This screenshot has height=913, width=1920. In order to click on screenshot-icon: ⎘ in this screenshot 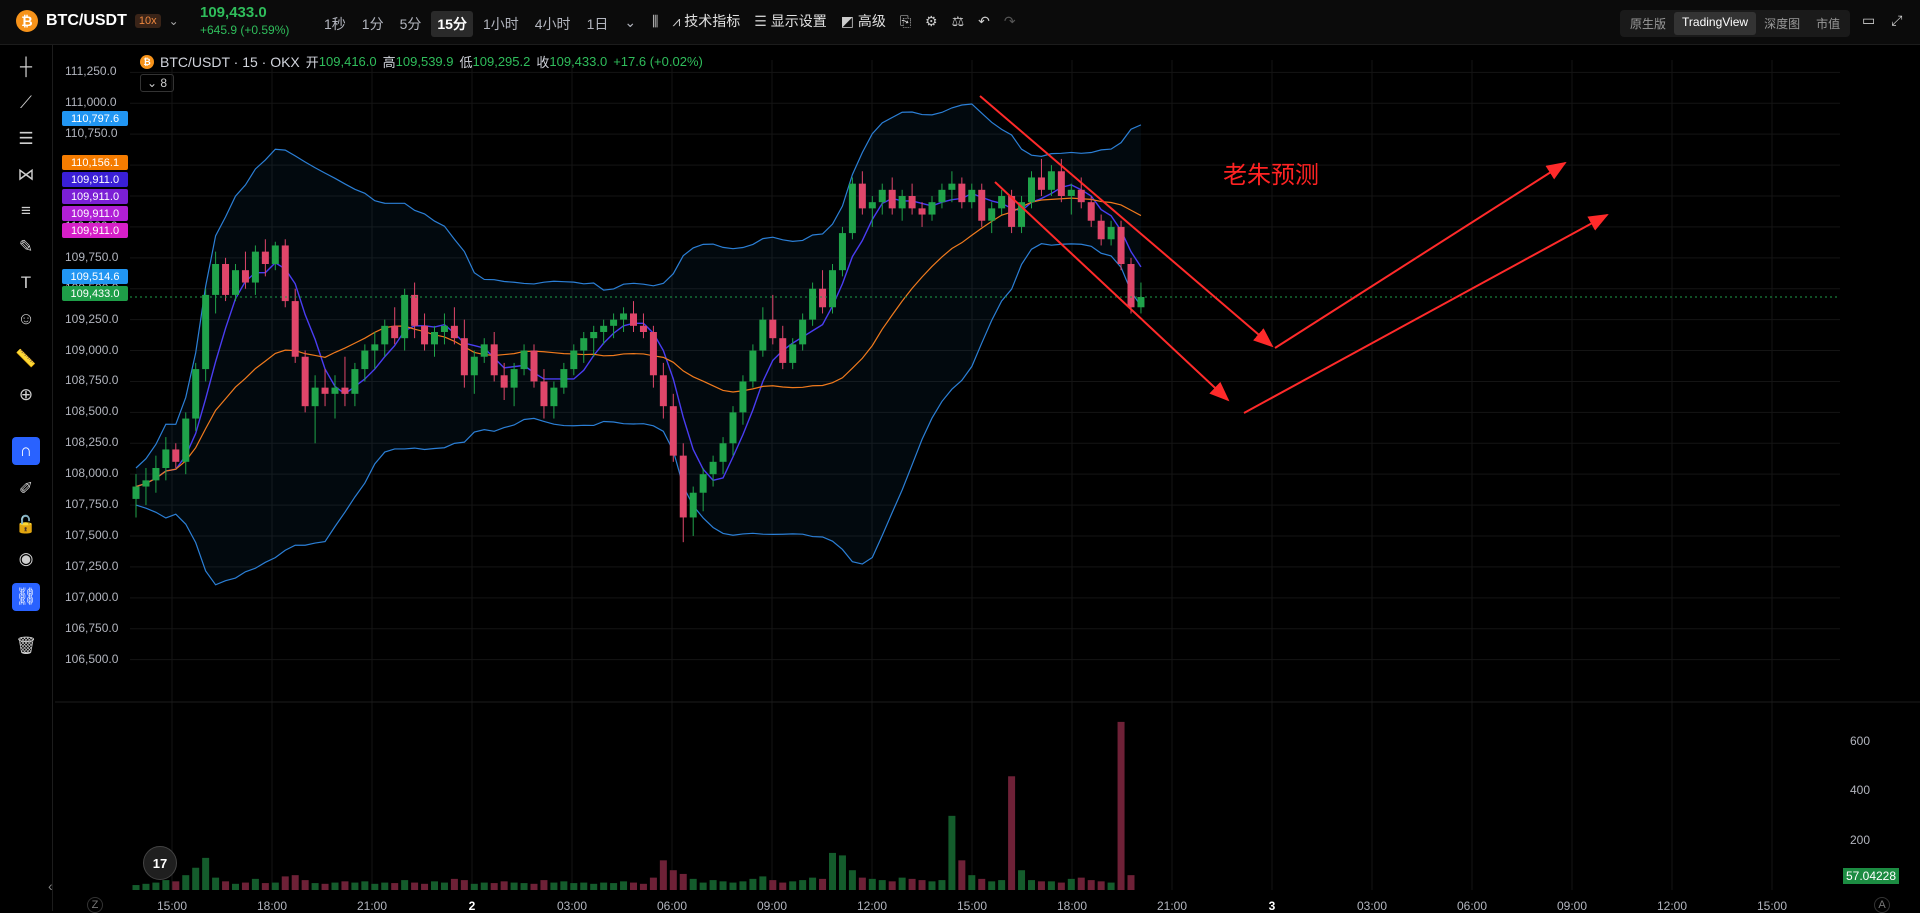, I will do `click(905, 20)`.